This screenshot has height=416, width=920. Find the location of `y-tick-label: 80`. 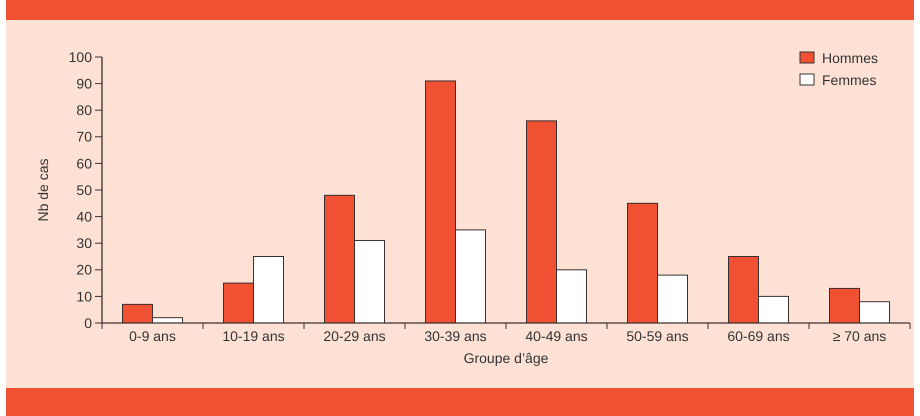

y-tick-label: 80 is located at coordinates (84, 110).